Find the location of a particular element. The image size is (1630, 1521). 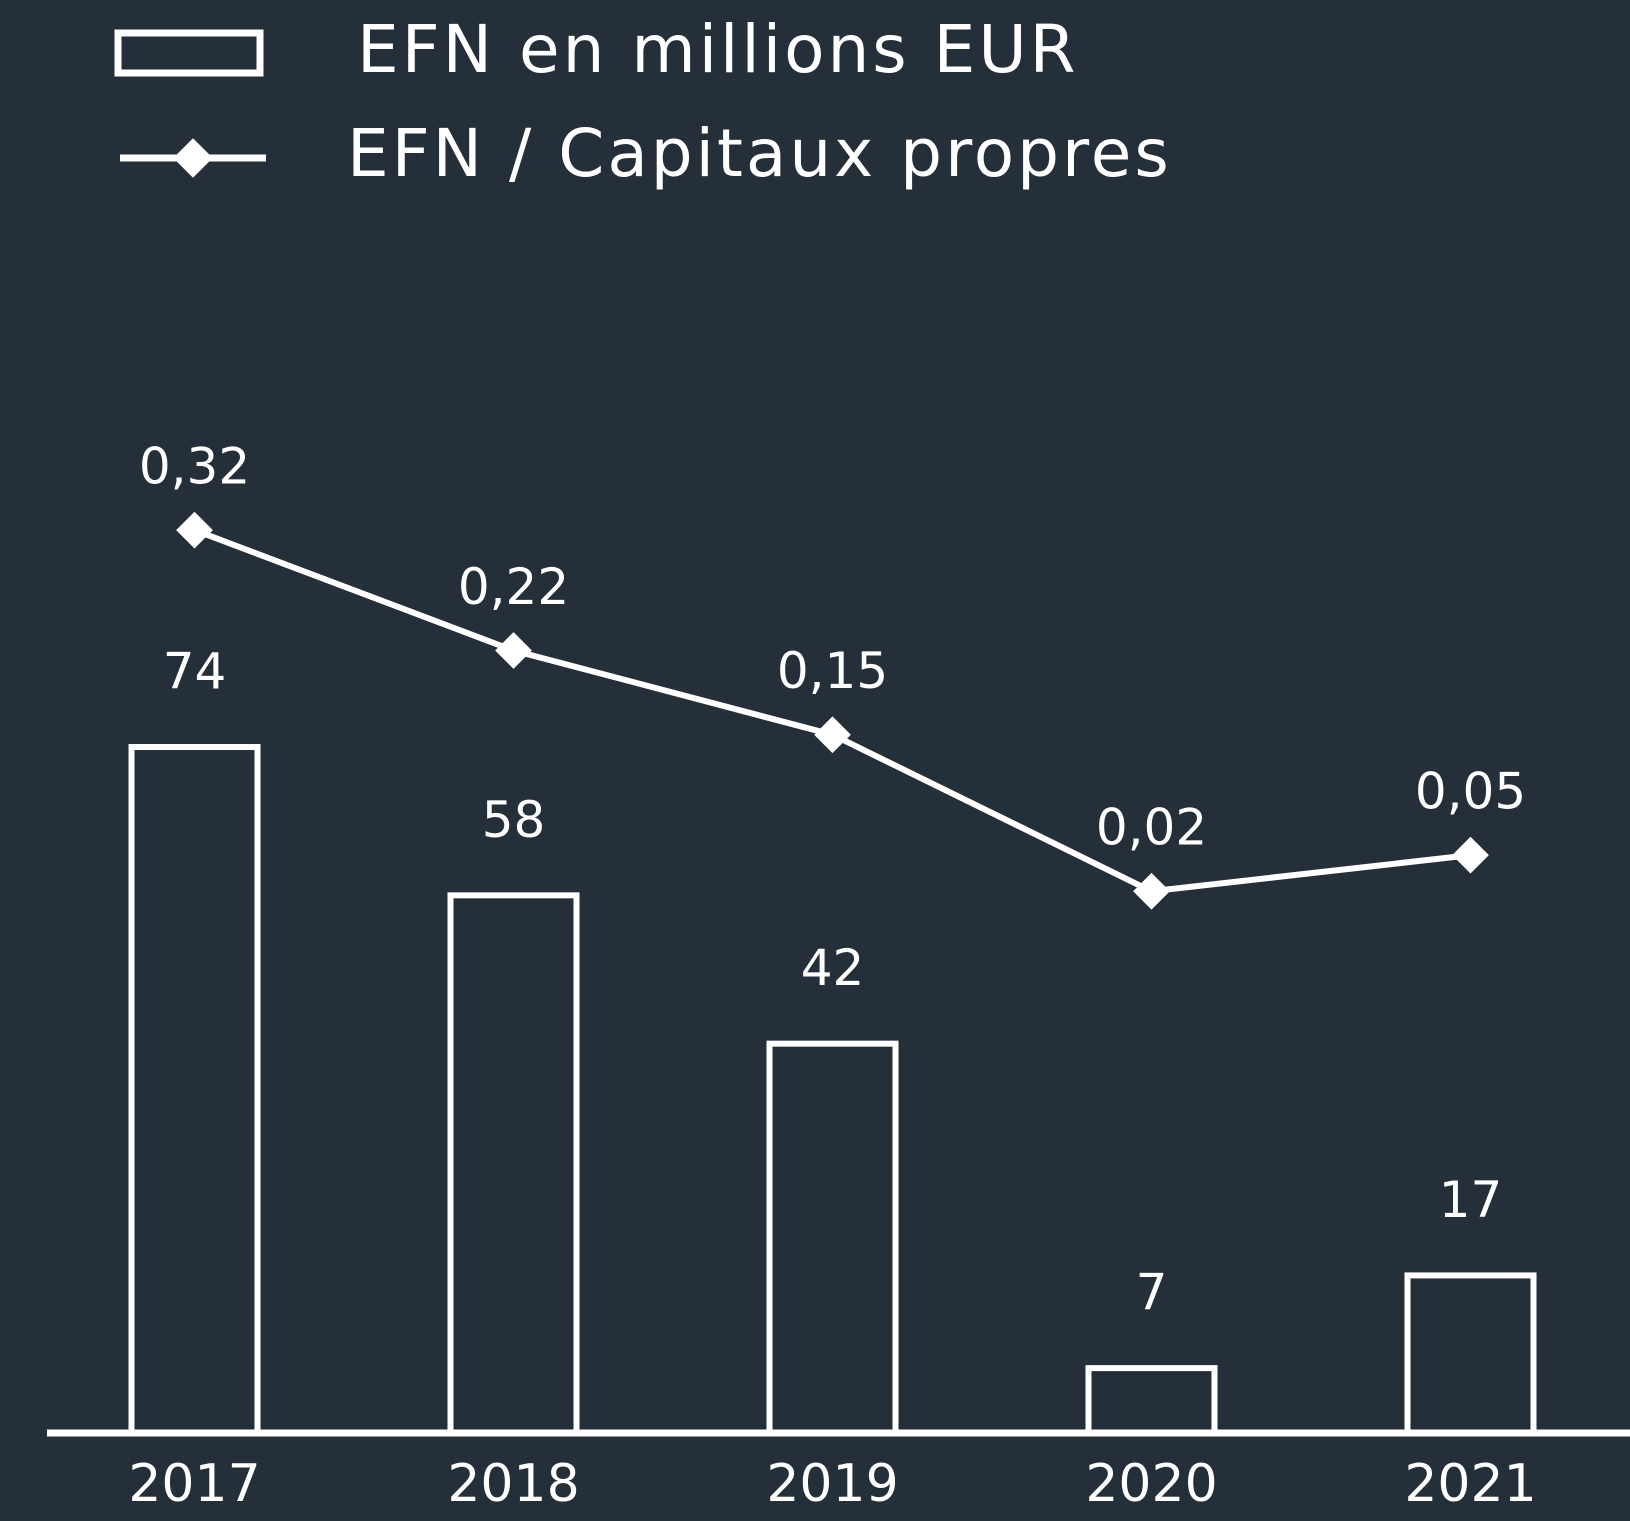

bar-value-label: 7 is located at coordinates (1152, 1293).